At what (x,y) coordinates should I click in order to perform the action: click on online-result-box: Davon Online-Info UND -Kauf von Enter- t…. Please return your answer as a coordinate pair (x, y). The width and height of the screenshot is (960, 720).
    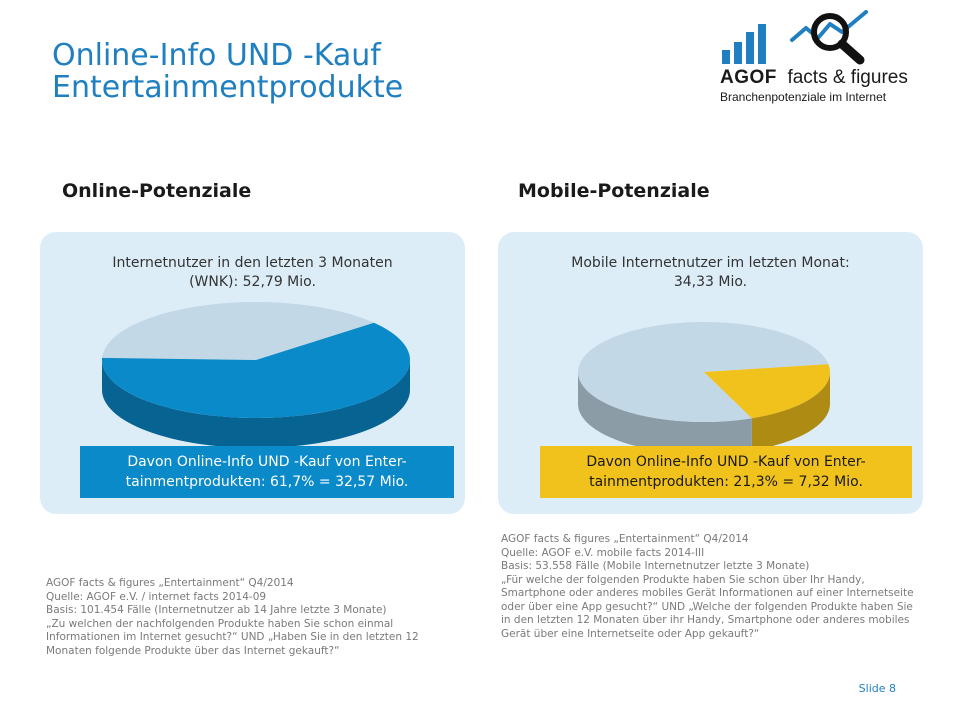
    Looking at the image, I should click on (267, 472).